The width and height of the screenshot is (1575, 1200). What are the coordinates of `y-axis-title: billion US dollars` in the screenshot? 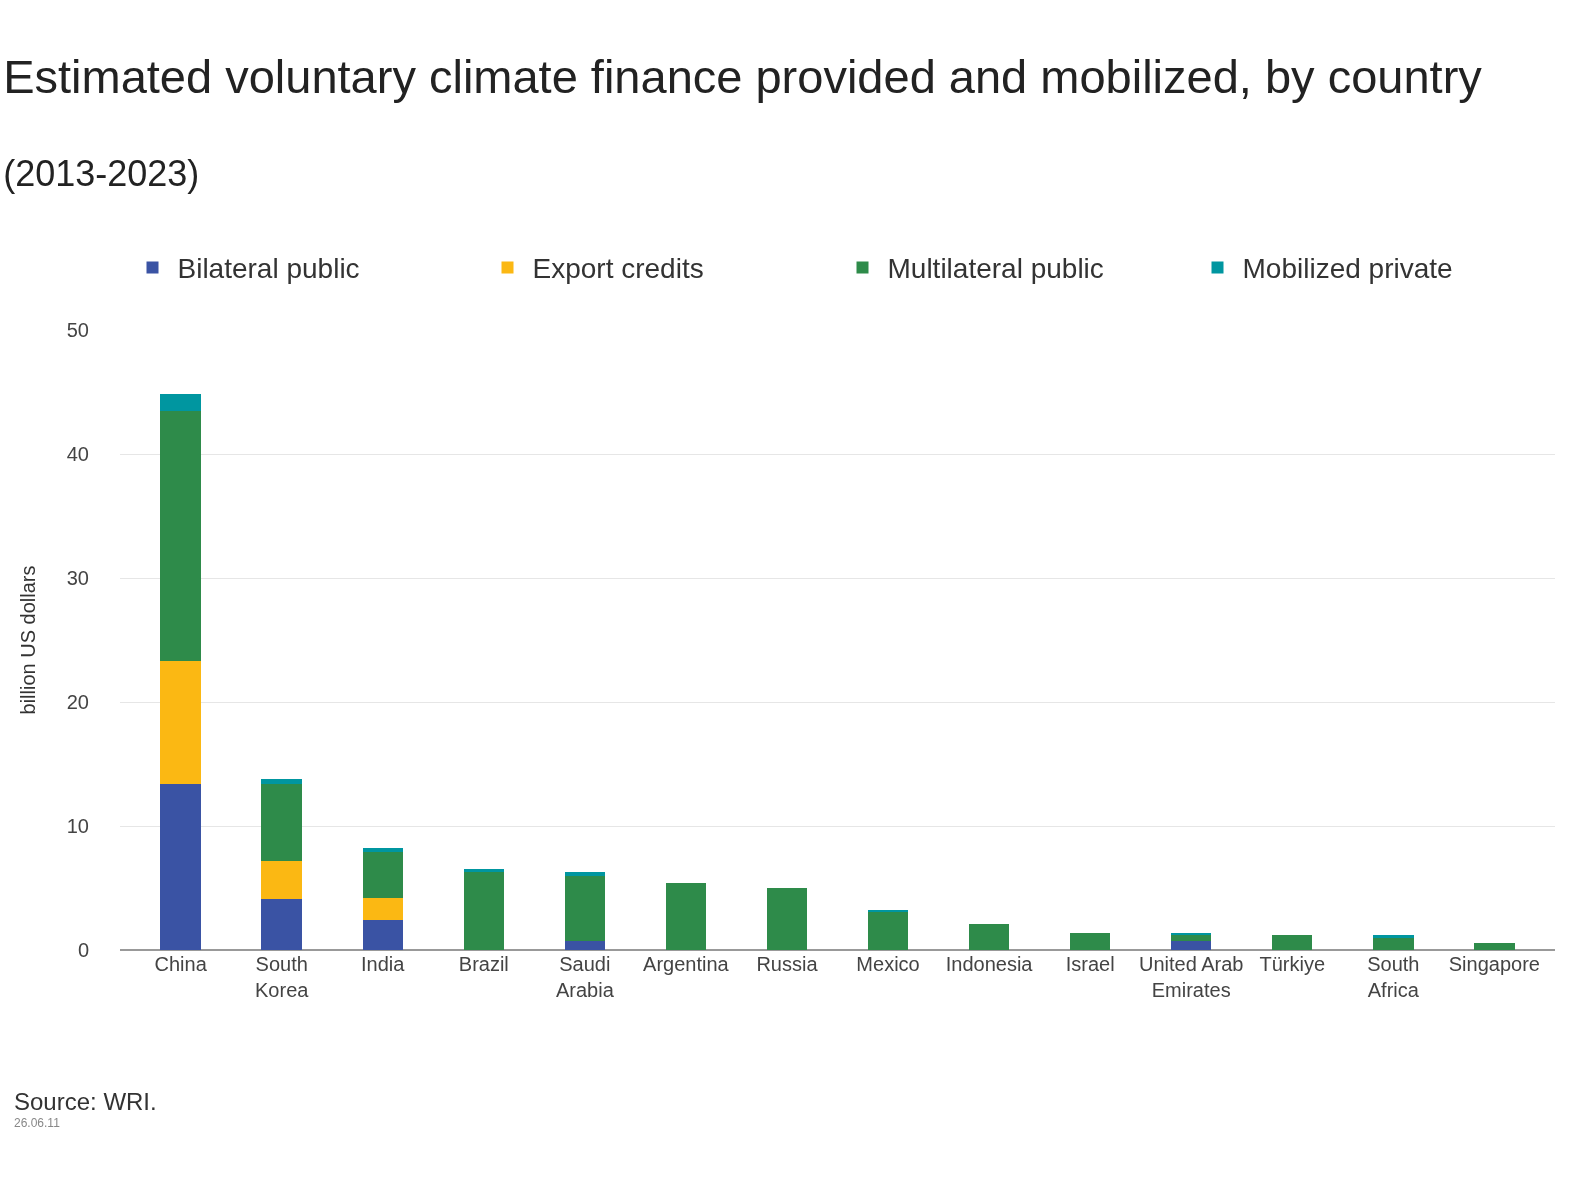 It's located at (28, 640).